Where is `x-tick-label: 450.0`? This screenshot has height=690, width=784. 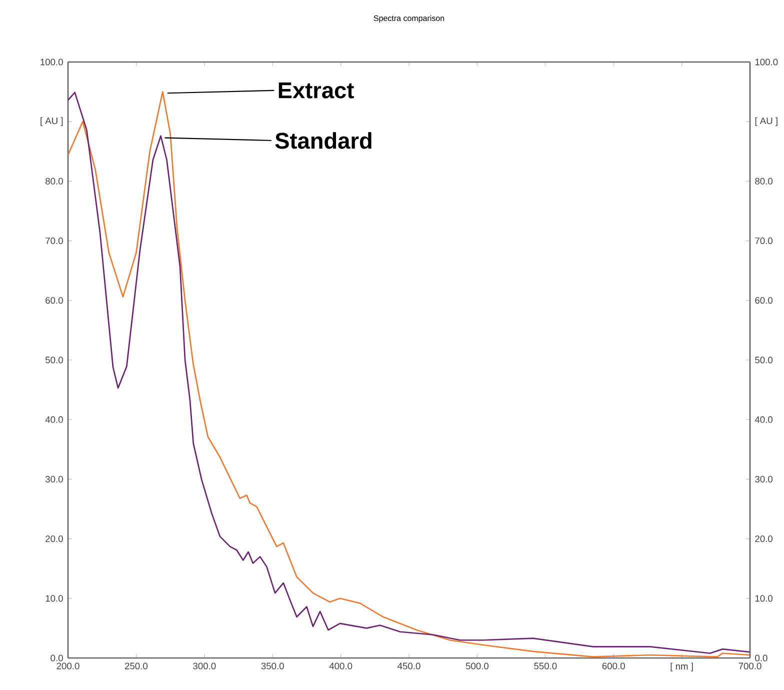 x-tick-label: 450.0 is located at coordinates (409, 666).